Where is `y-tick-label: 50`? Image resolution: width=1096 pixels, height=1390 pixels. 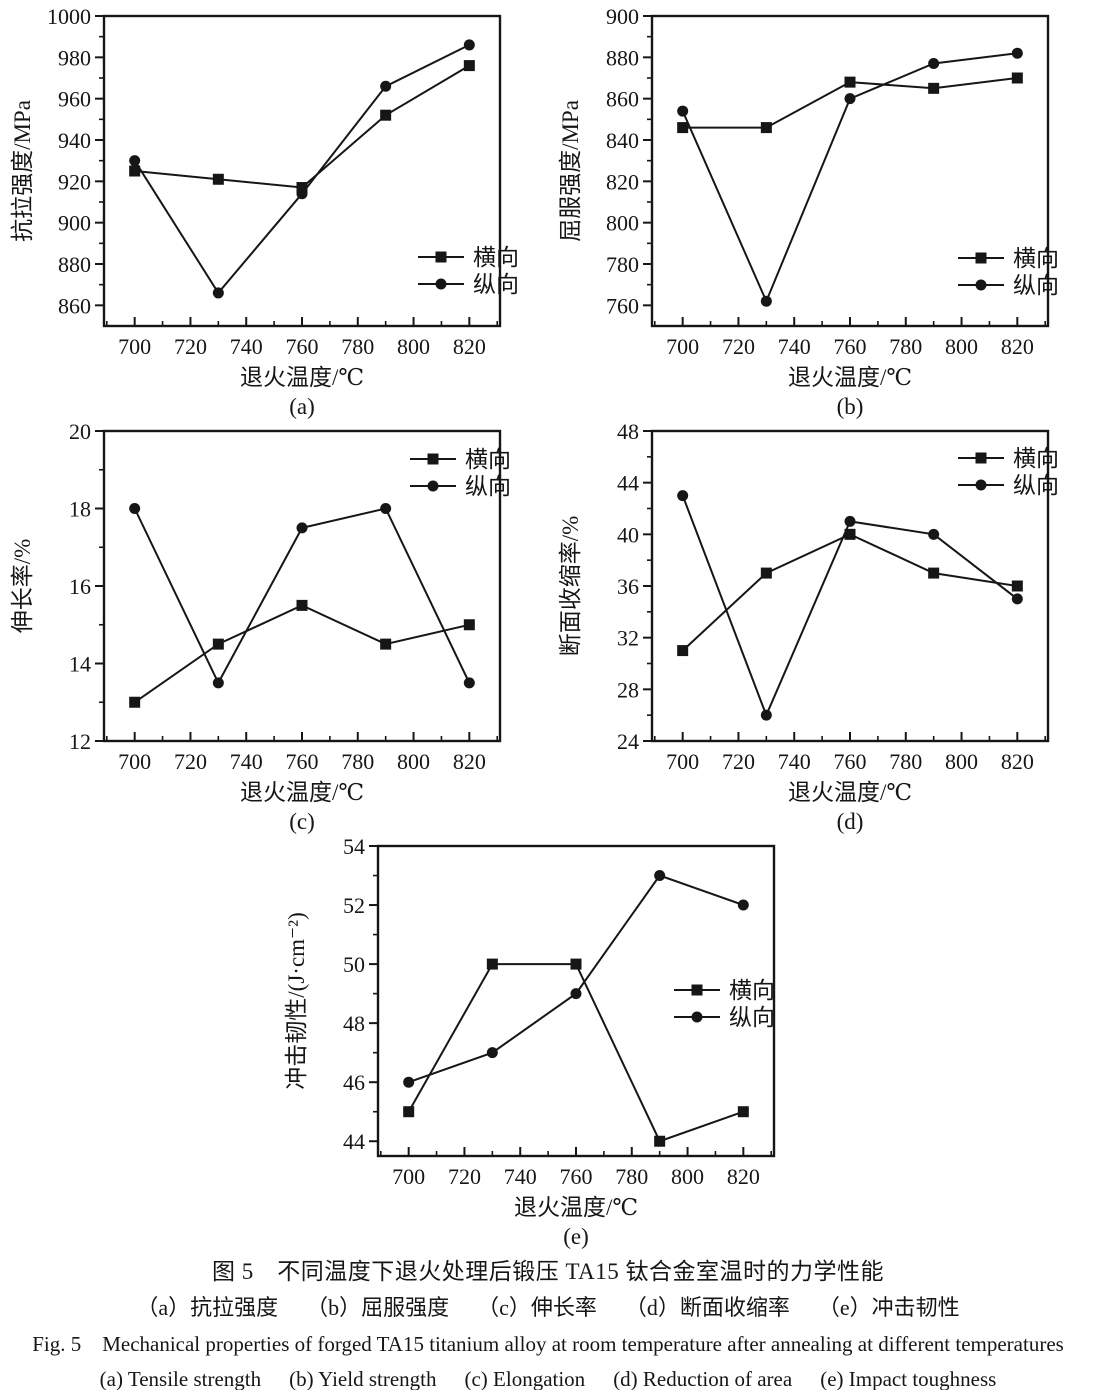 y-tick-label: 50 is located at coordinates (354, 964).